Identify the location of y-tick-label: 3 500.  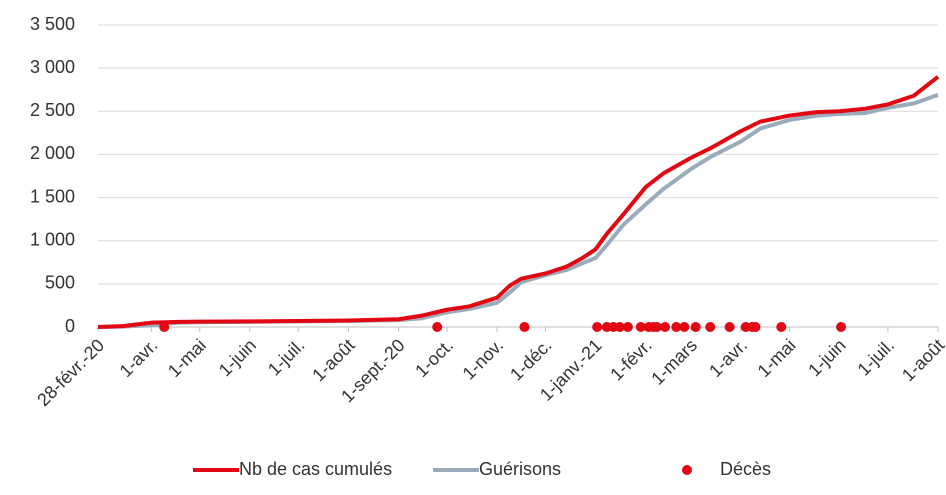
(52, 24).